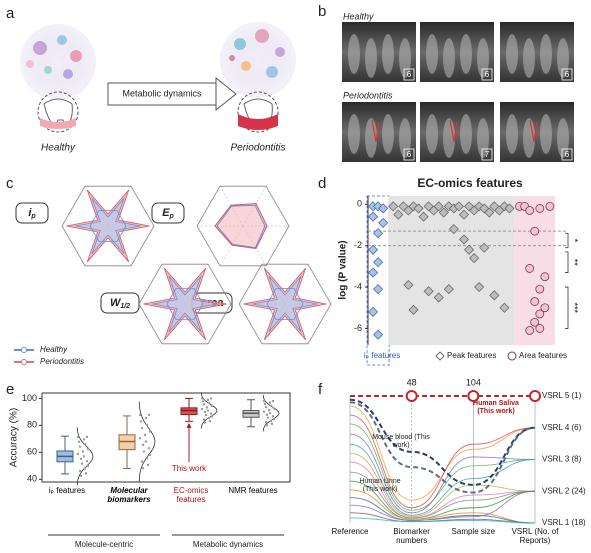  What do you see at coordinates (158, 77) in the screenshot?
I see `illustration-a` at bounding box center [158, 77].